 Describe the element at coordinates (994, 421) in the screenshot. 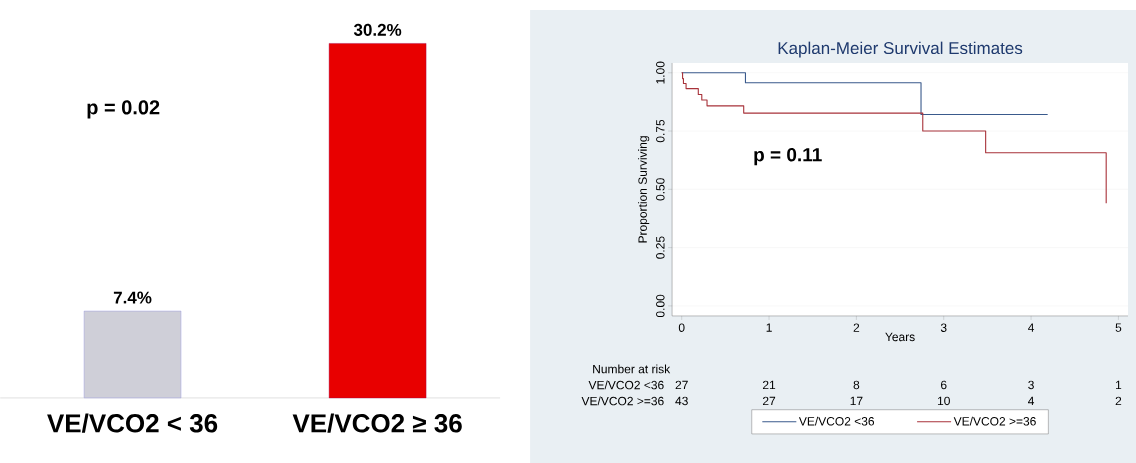

I see `legend-label: VE/VCO2 >=36` at that location.